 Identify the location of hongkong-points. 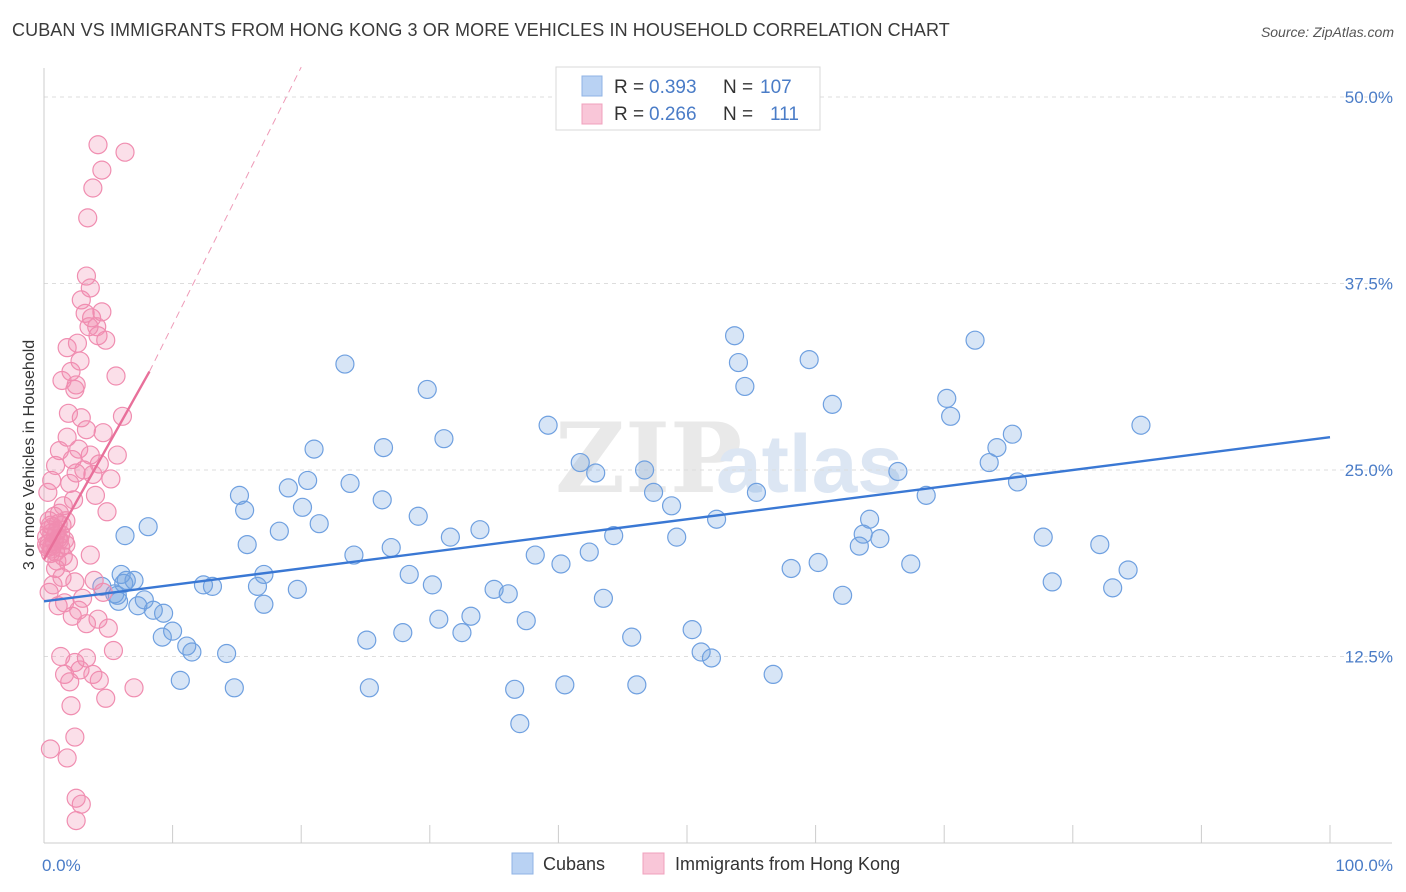
(90, 483).